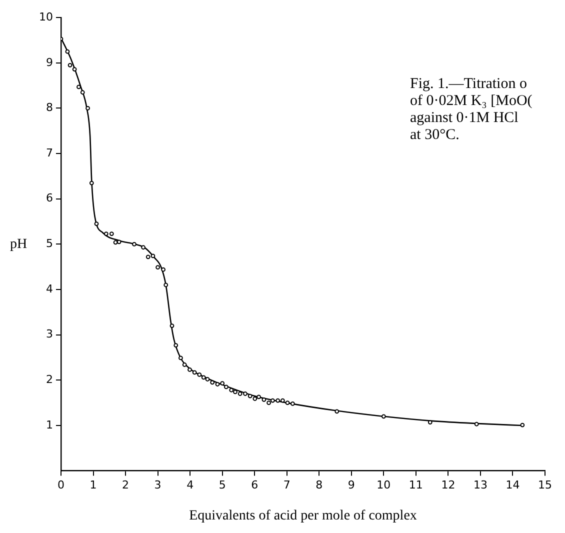 This screenshot has width=565, height=533. Describe the element at coordinates (254, 485) in the screenshot. I see `x-tick-label: 6` at that location.